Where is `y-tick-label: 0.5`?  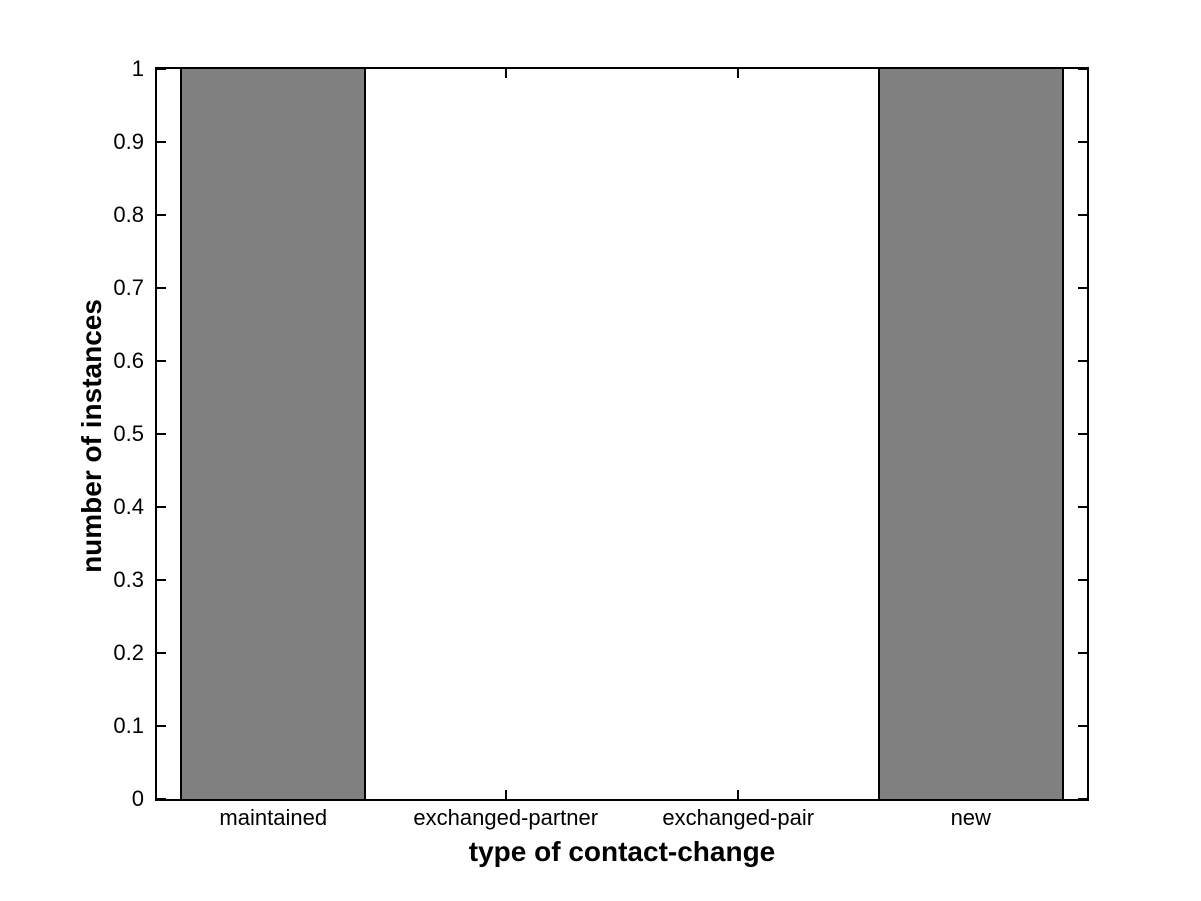
y-tick-label: 0.5 is located at coordinates (128, 433).